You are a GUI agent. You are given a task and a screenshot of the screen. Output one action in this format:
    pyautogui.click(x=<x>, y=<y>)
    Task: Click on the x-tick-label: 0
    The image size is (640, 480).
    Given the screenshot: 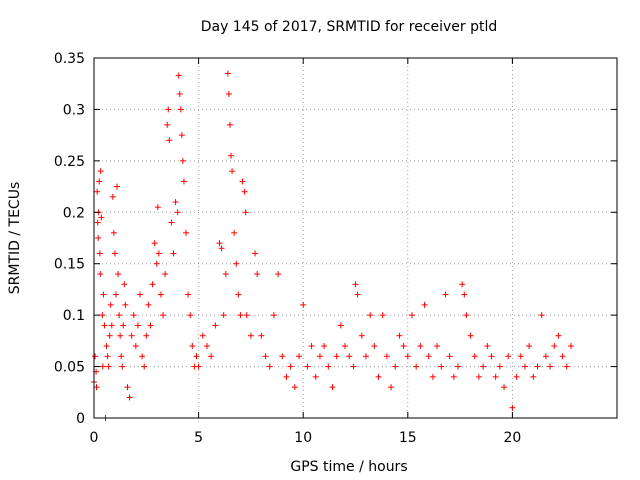 What is the action you would take?
    pyautogui.click(x=94, y=438)
    